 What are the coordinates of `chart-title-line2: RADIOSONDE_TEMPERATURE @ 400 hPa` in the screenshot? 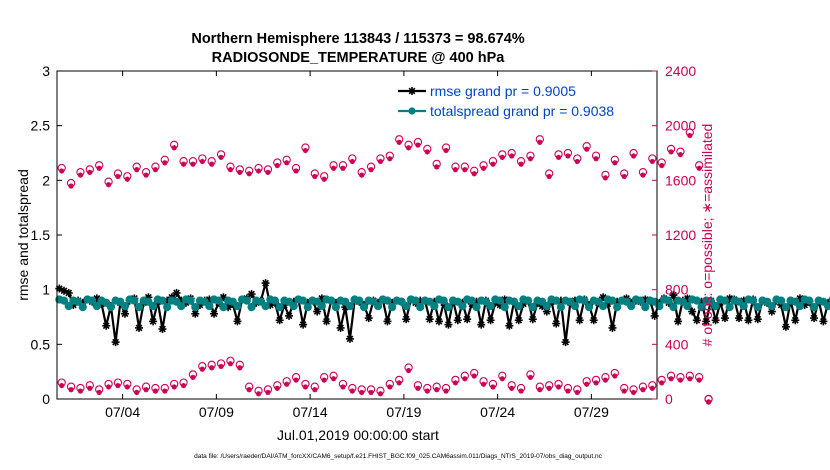 It's located at (359, 58).